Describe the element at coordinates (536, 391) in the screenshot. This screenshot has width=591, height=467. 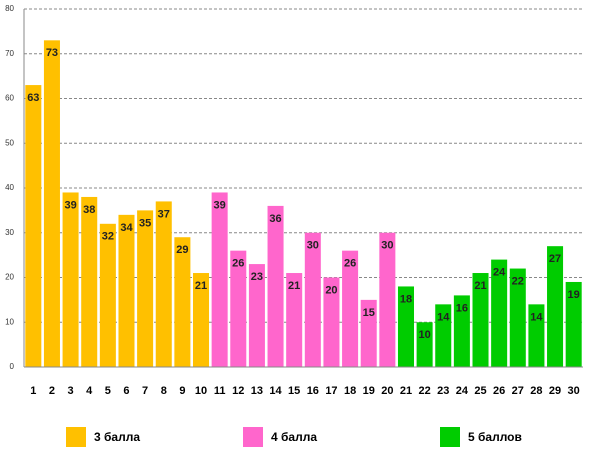
I see `x-tick-label: 28` at that location.